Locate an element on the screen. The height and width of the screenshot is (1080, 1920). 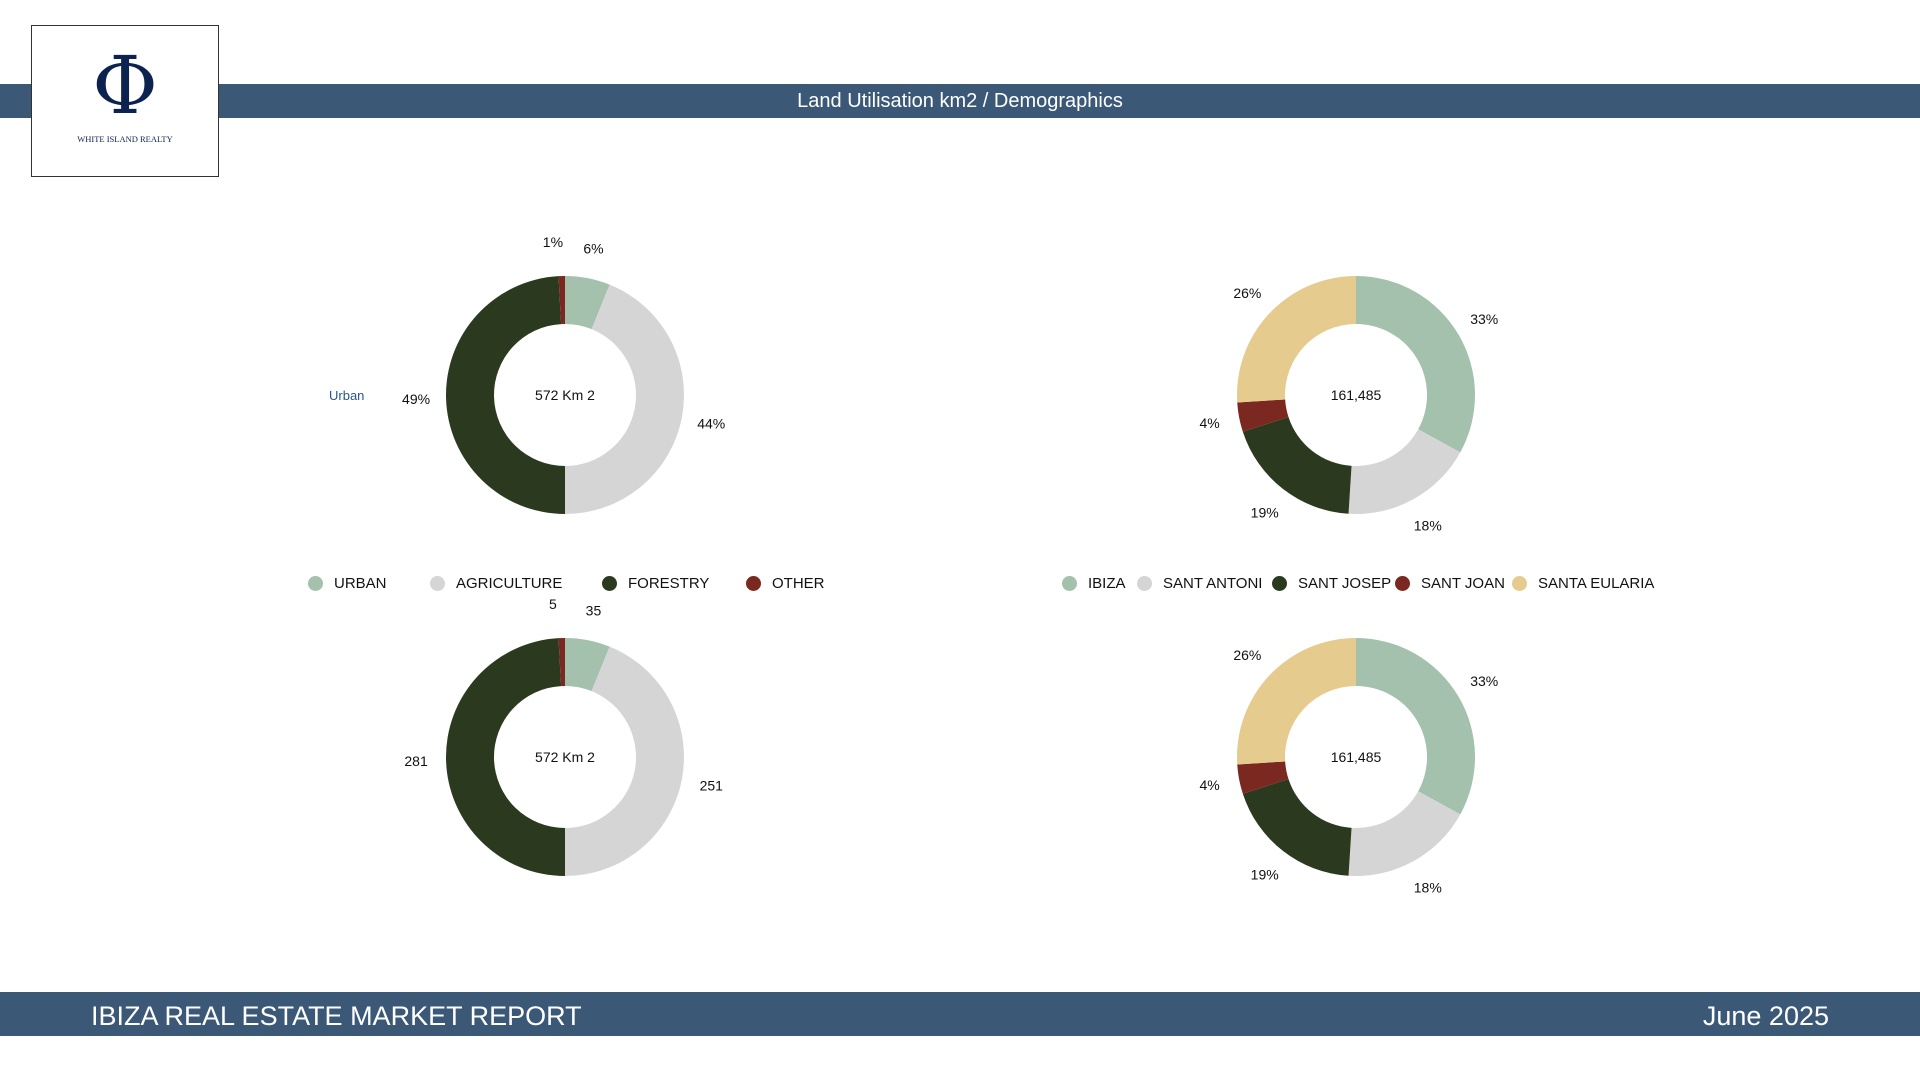
report-date: June 2025 is located at coordinates (1765, 1016).